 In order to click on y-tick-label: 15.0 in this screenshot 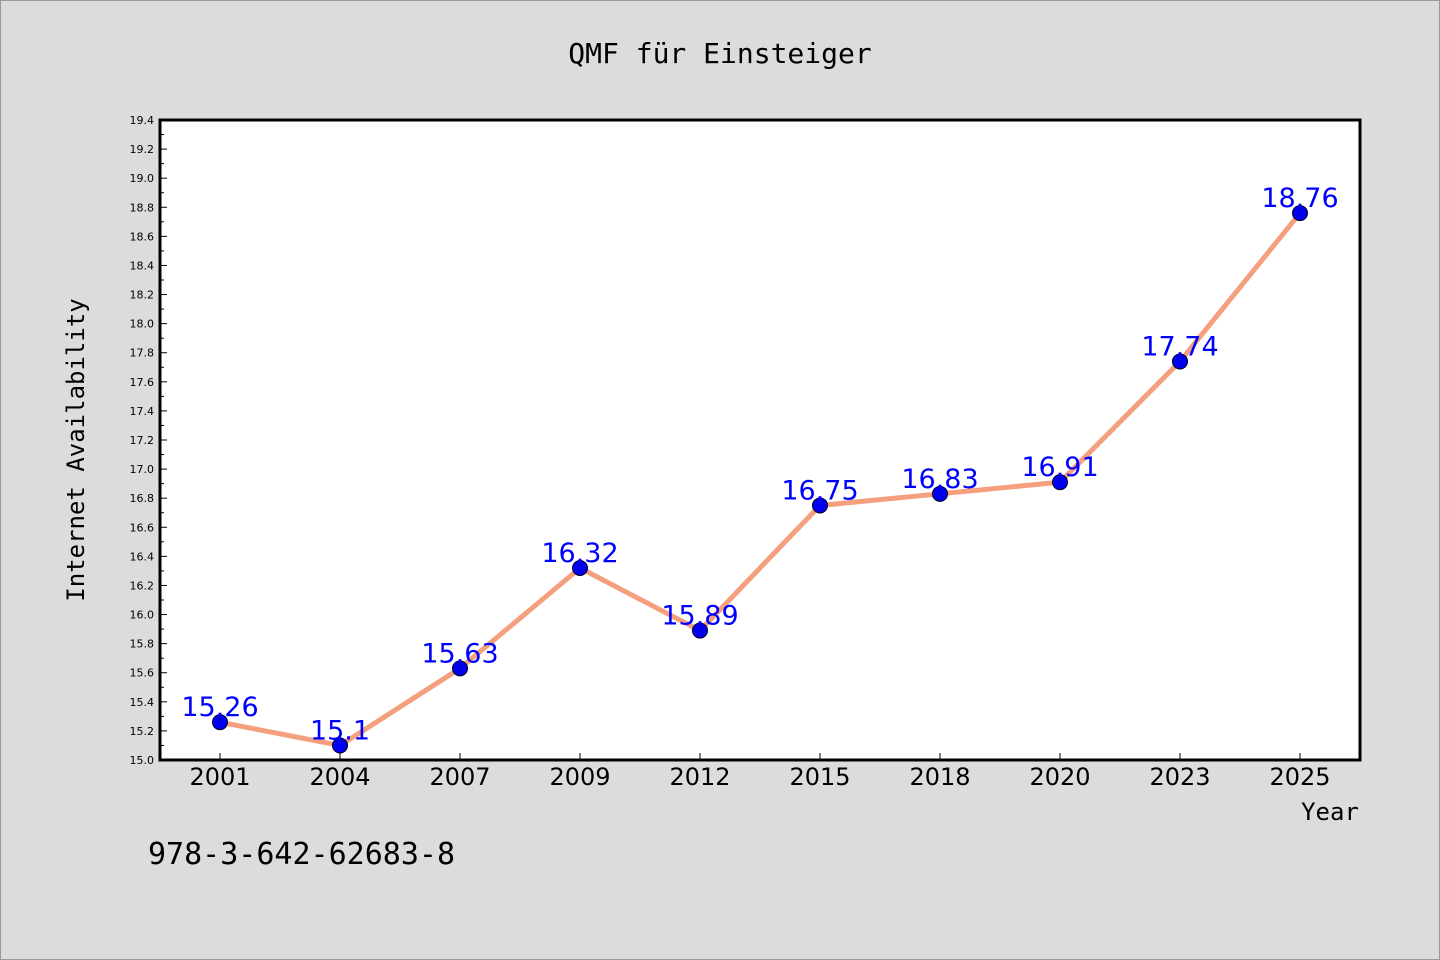, I will do `click(142, 760)`.